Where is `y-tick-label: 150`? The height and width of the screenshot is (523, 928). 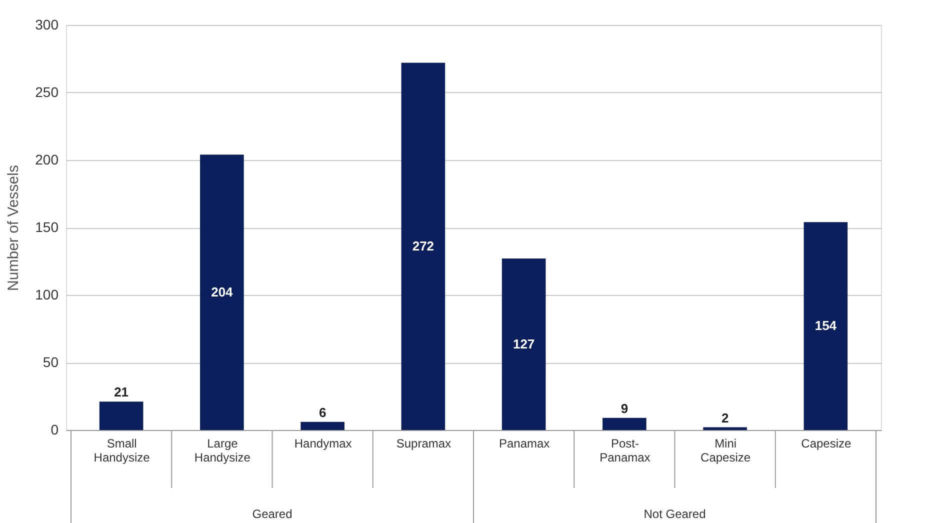 y-tick-label: 150 is located at coordinates (47, 227).